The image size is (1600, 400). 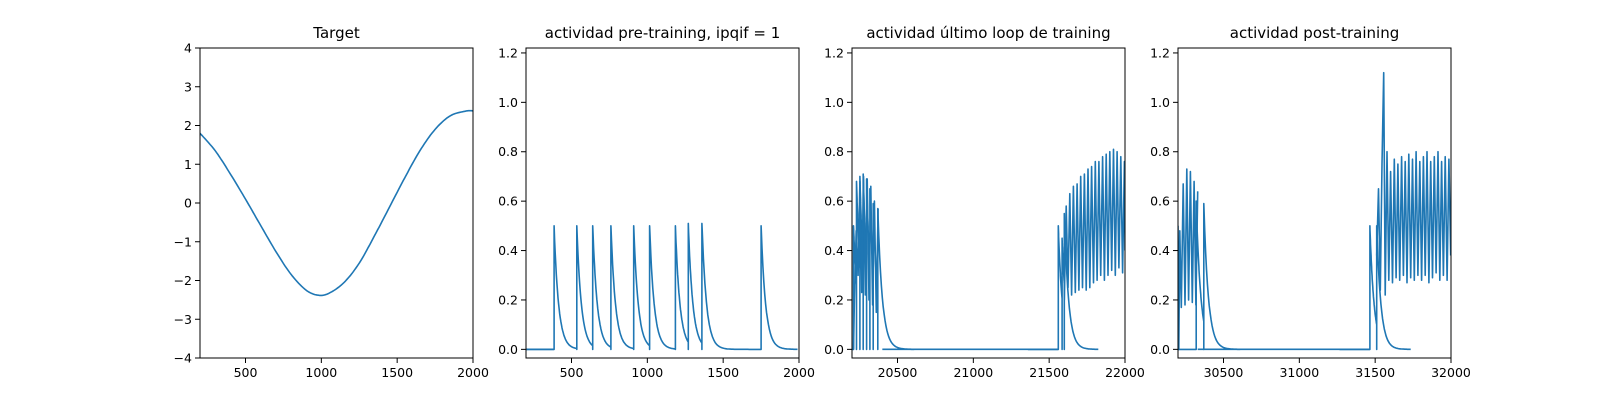 What do you see at coordinates (663, 33) in the screenshot?
I see `chart-title: actividad pre-training, ipqif = 1` at bounding box center [663, 33].